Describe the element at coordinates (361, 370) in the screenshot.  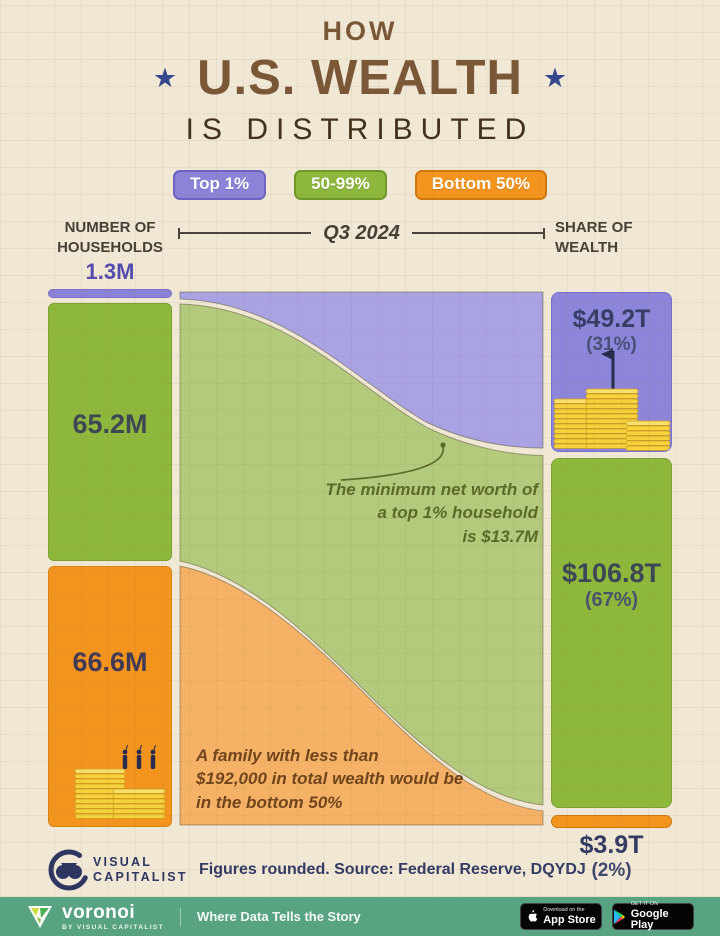
I see `flow-top1` at that location.